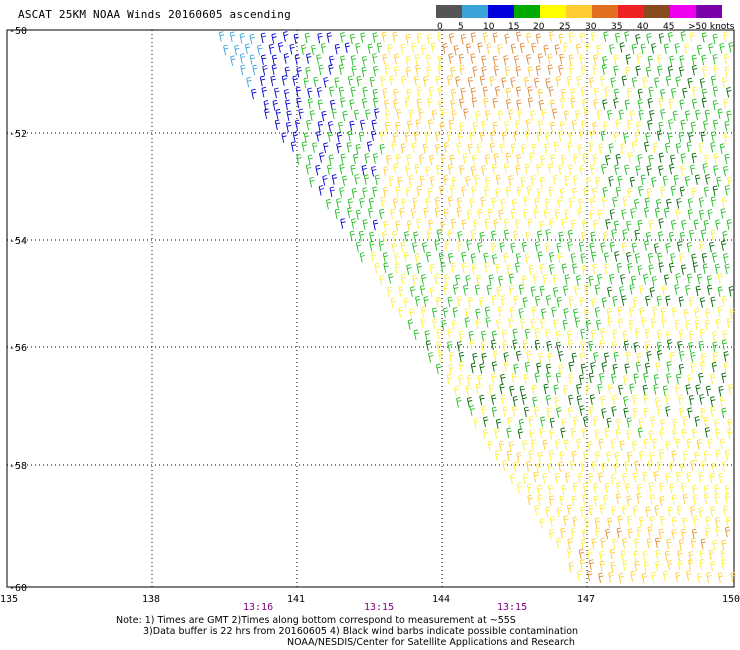 The width and height of the screenshot is (740, 650). What do you see at coordinates (18, 348) in the screenshot?
I see `latitude-label: -56` at bounding box center [18, 348].